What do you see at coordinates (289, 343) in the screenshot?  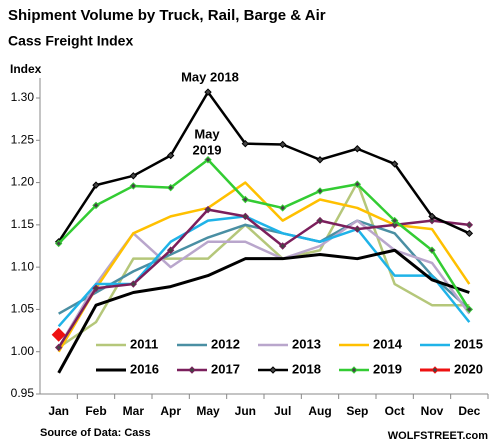 I see `legend-item: 2013` at bounding box center [289, 343].